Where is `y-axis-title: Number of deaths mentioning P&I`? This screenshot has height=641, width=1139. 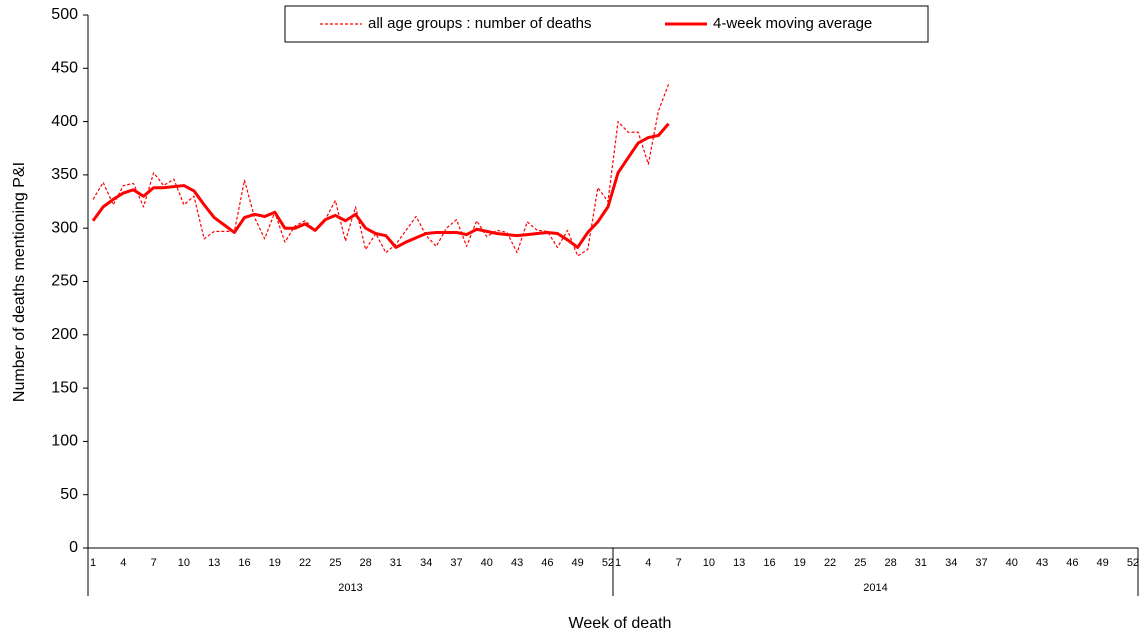 y-axis-title: Number of deaths mentioning P&I is located at coordinates (19, 282).